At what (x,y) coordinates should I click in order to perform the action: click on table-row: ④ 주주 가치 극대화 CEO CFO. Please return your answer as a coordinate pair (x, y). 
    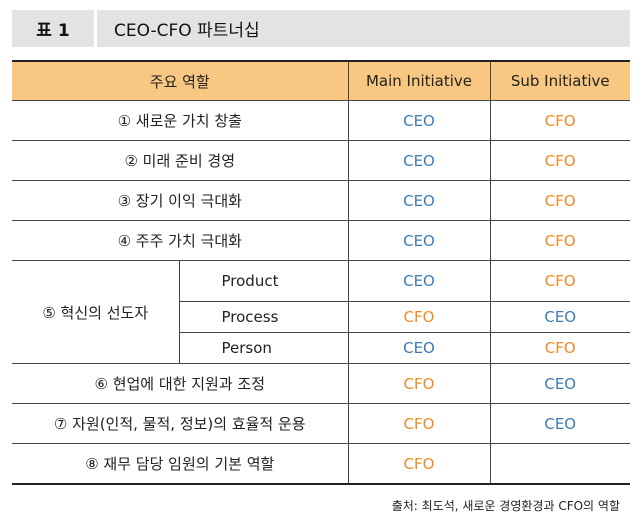
    Looking at the image, I should click on (321, 240).